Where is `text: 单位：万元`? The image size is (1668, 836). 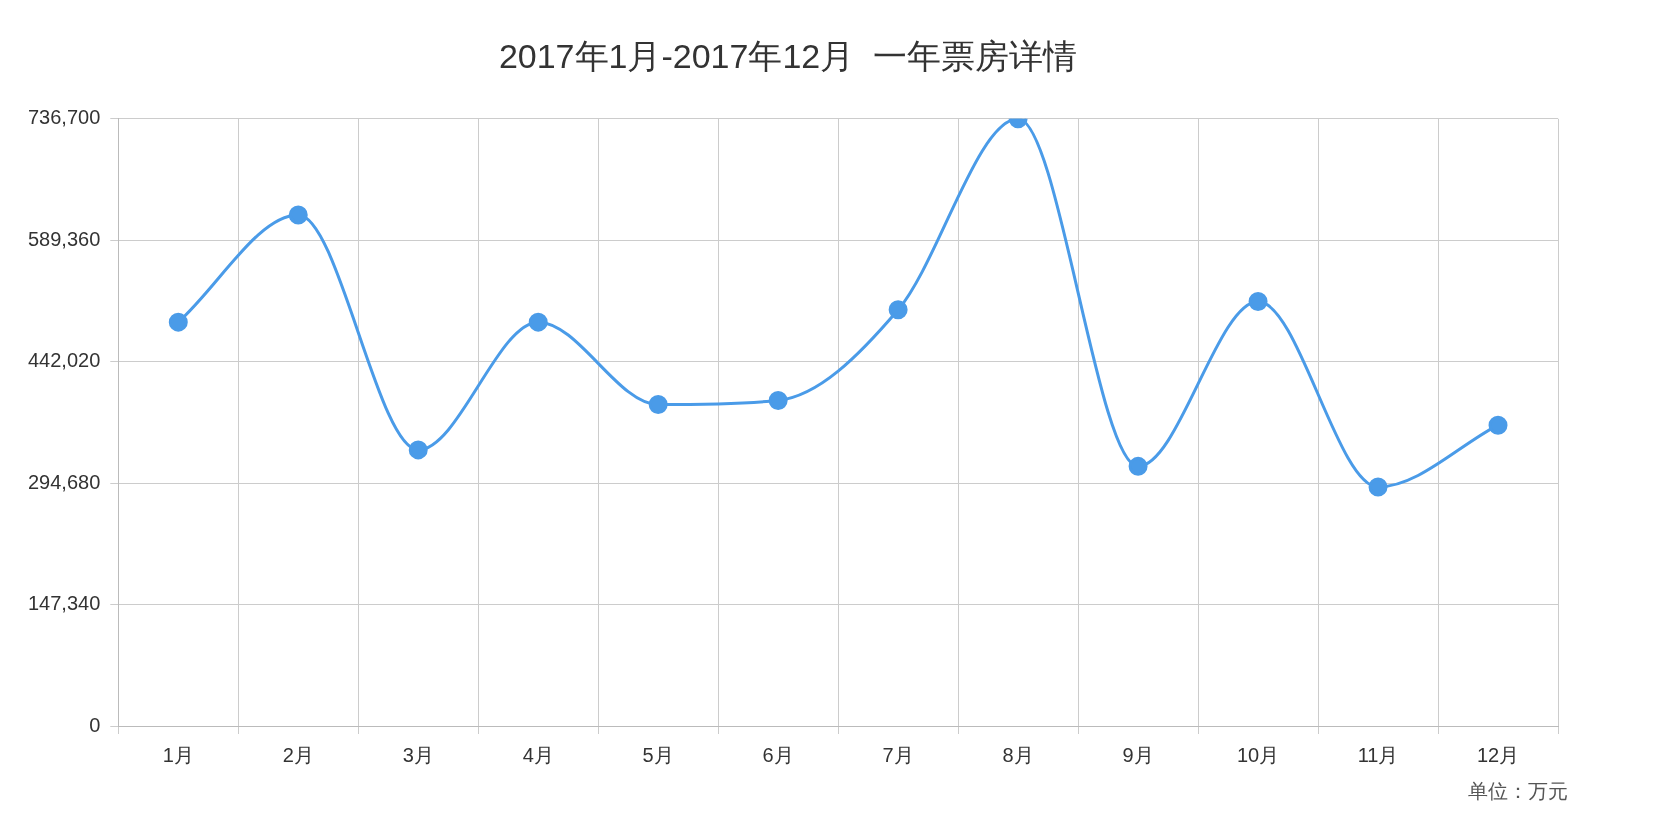 text: 单位：万元 is located at coordinates (1518, 791).